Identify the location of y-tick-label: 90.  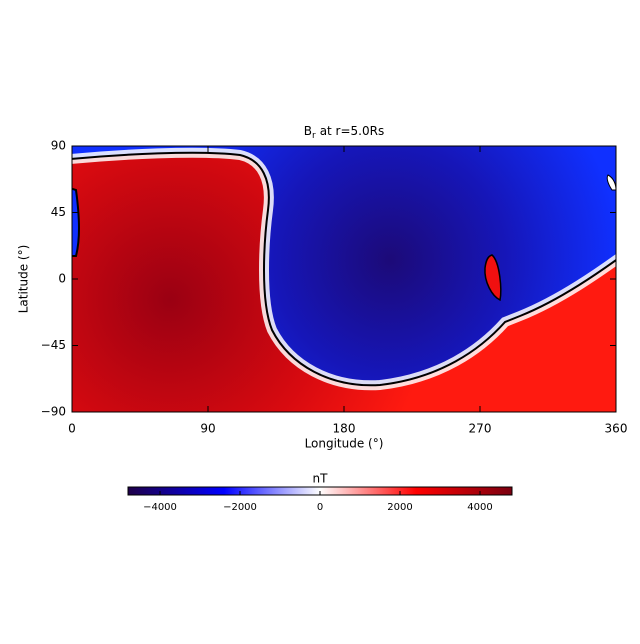
(58, 146).